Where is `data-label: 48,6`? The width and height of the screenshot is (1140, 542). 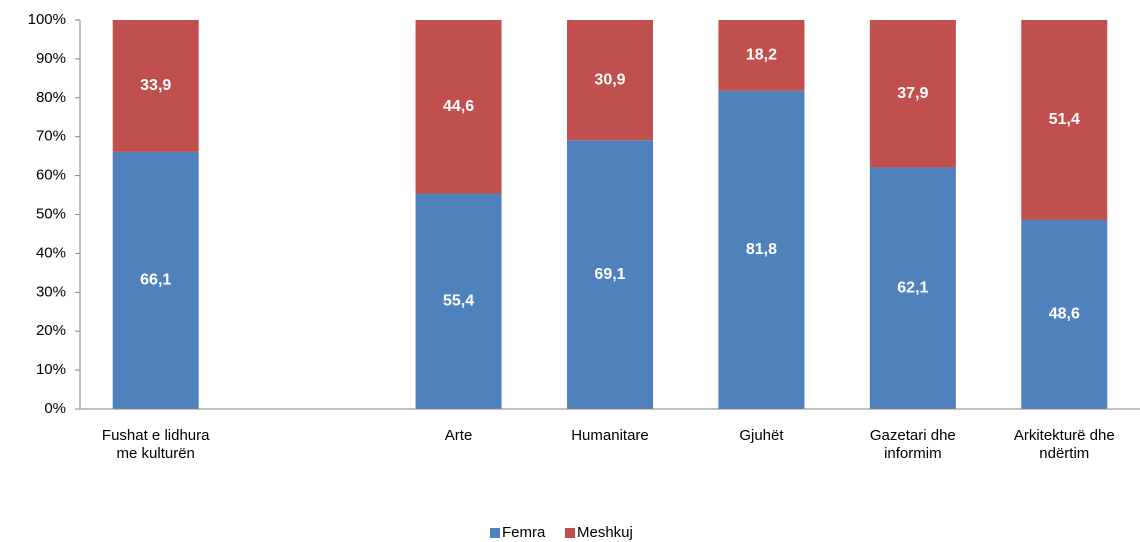 data-label: 48,6 is located at coordinates (1064, 314).